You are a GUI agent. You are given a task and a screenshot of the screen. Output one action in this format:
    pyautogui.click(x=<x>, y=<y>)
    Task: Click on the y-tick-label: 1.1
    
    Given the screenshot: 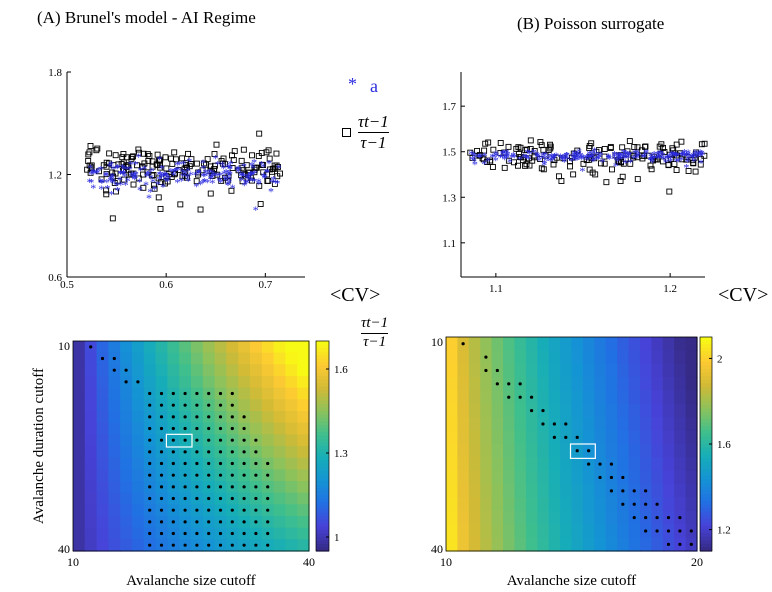 What is the action you would take?
    pyautogui.click(x=449, y=244)
    